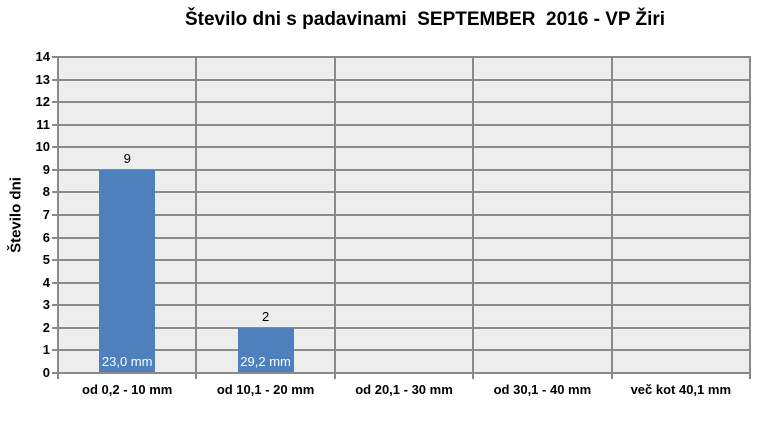 This screenshot has width=770, height=439. Describe the element at coordinates (265, 316) in the screenshot. I see `bar-value-label: 2` at that location.